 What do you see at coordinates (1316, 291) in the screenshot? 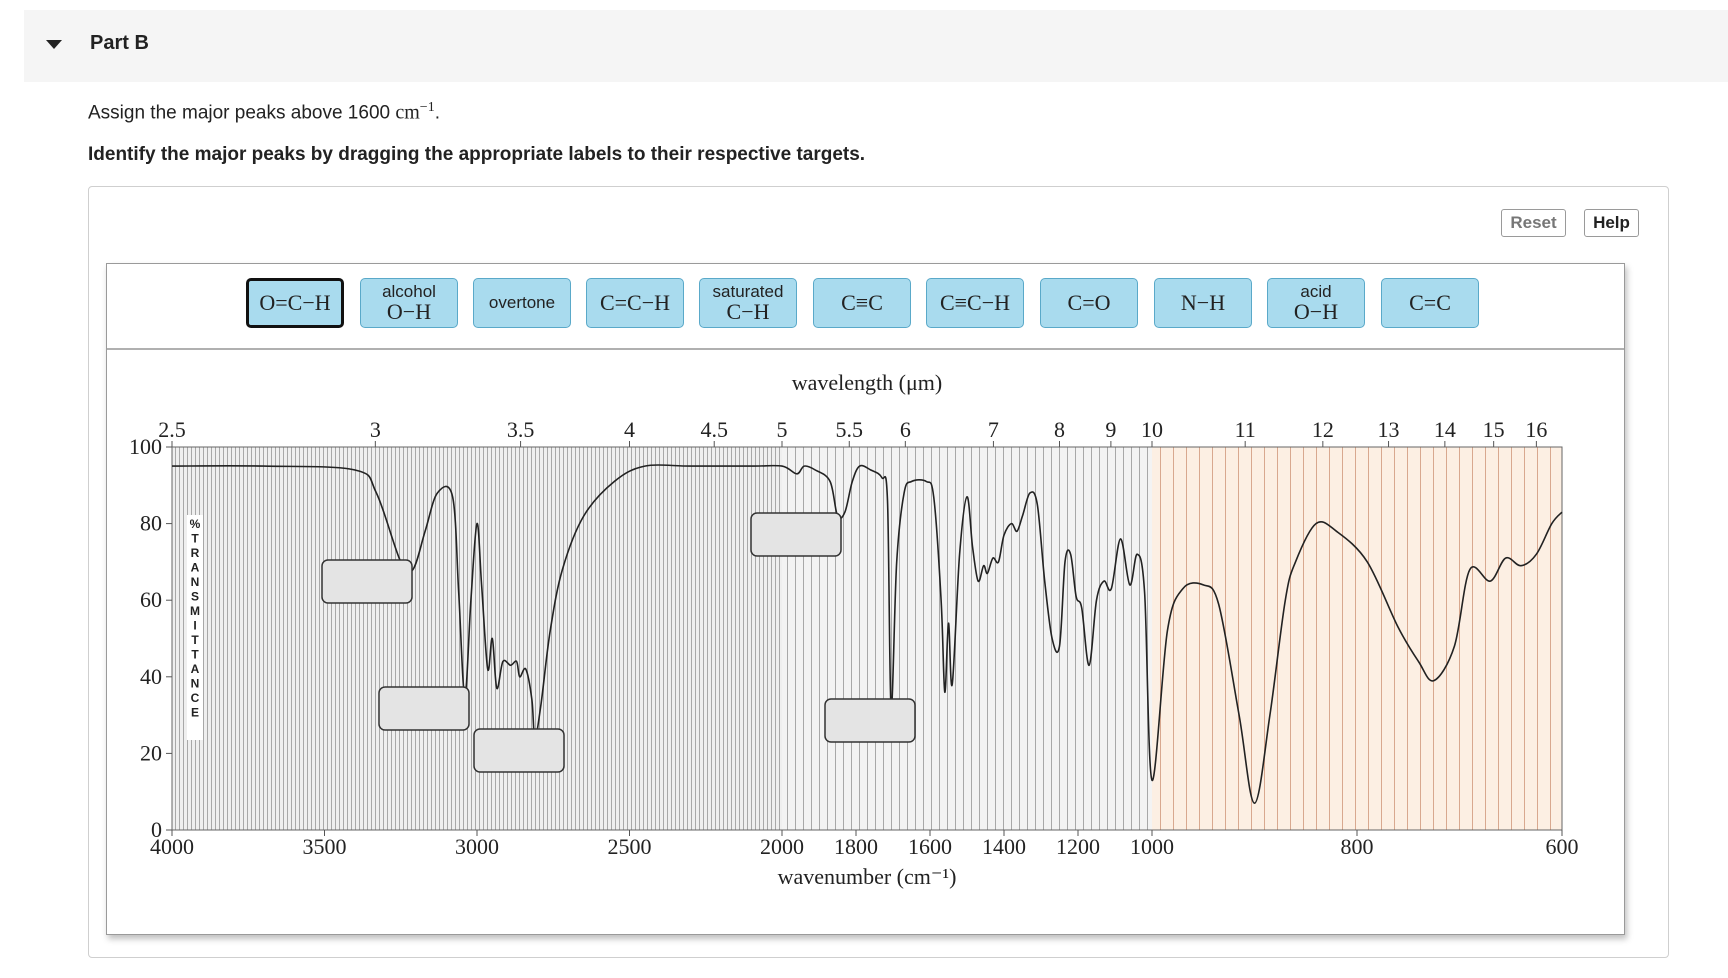
I see `label-caption: acid` at bounding box center [1316, 291].